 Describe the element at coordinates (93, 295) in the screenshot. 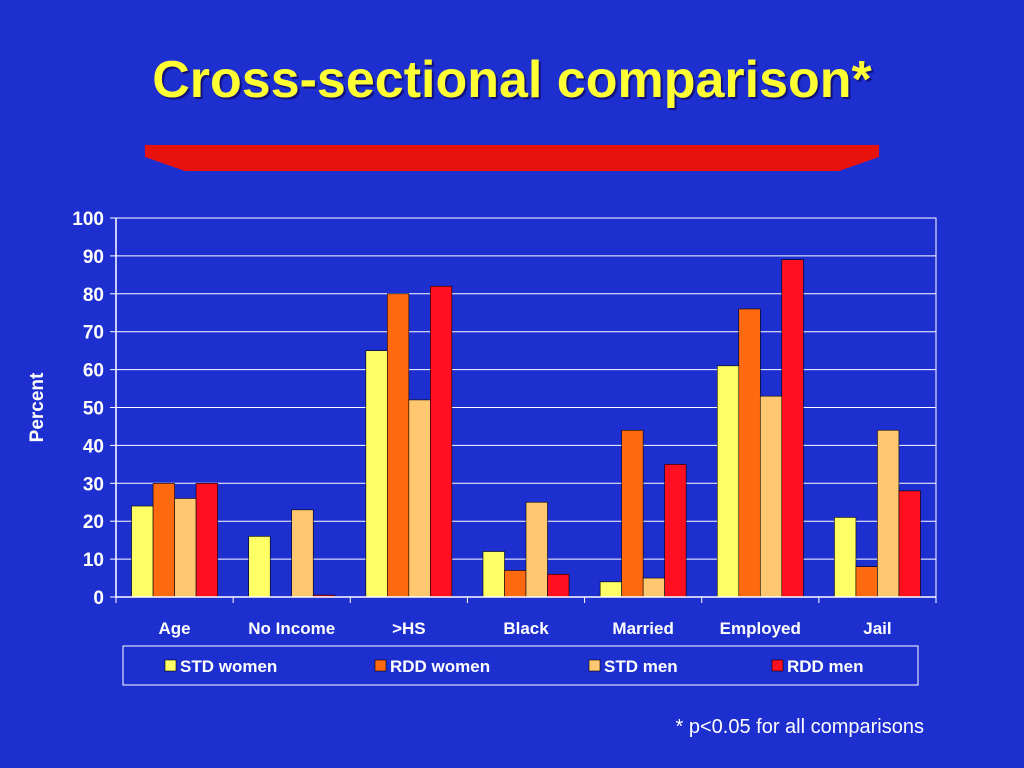

I see `y-tick-label: 80` at that location.